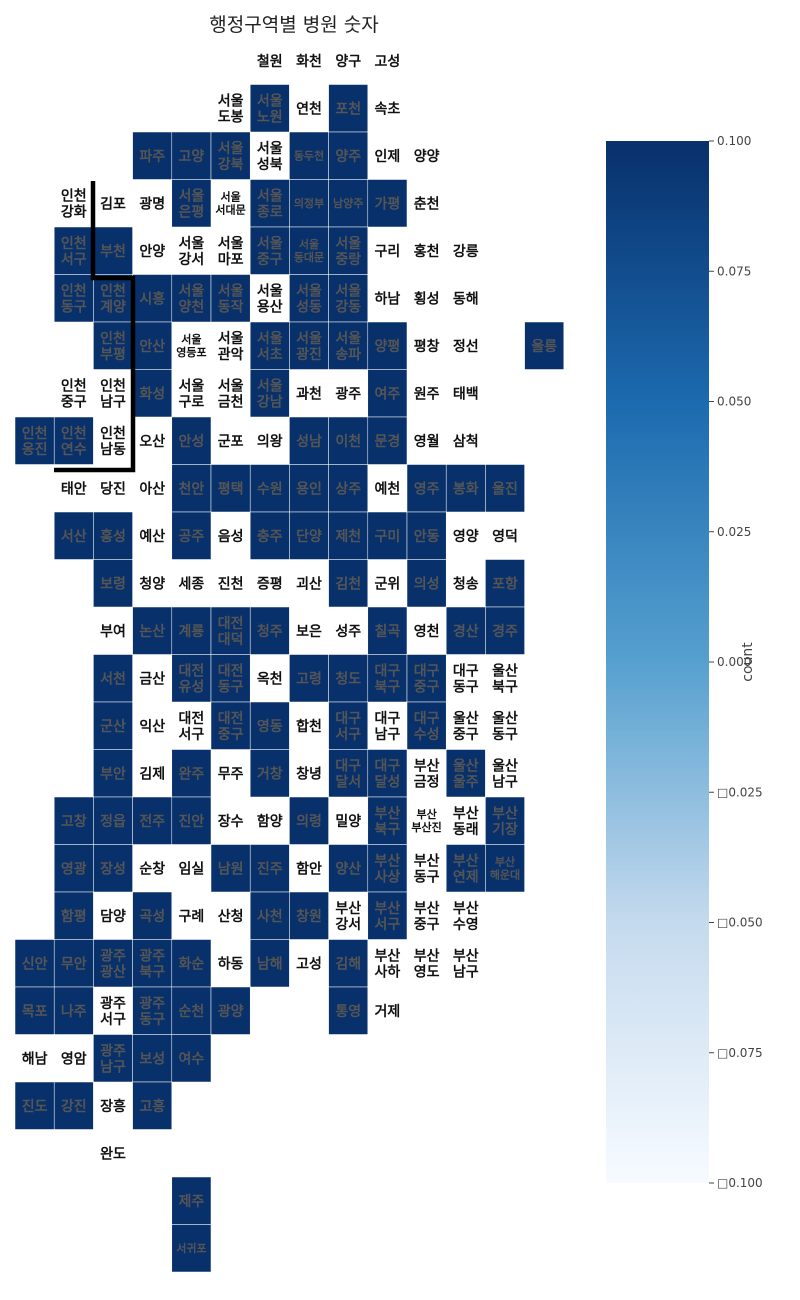  I want to click on tile-cell: 고흥, so click(152, 1105).